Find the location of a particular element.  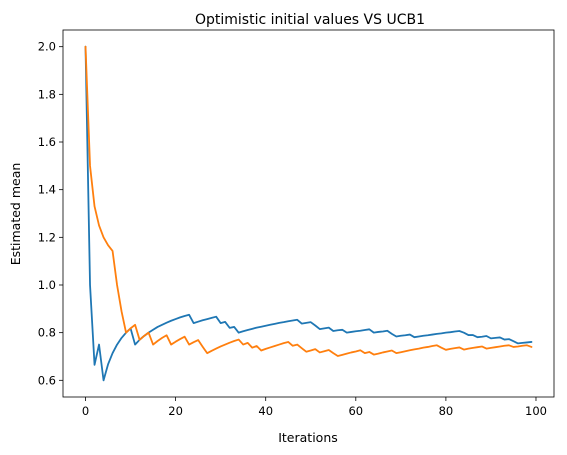

y-tick-label: 0.6 is located at coordinates (47, 380).